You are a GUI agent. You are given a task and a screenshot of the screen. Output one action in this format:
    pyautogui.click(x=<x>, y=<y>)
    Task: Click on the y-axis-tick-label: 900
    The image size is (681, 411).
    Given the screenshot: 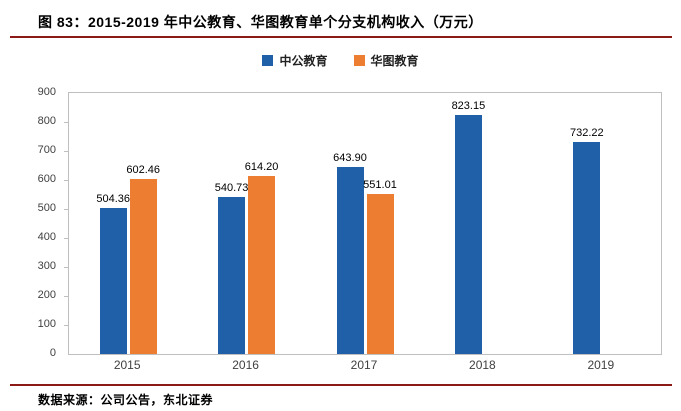 What is the action you would take?
    pyautogui.click(x=46, y=92)
    